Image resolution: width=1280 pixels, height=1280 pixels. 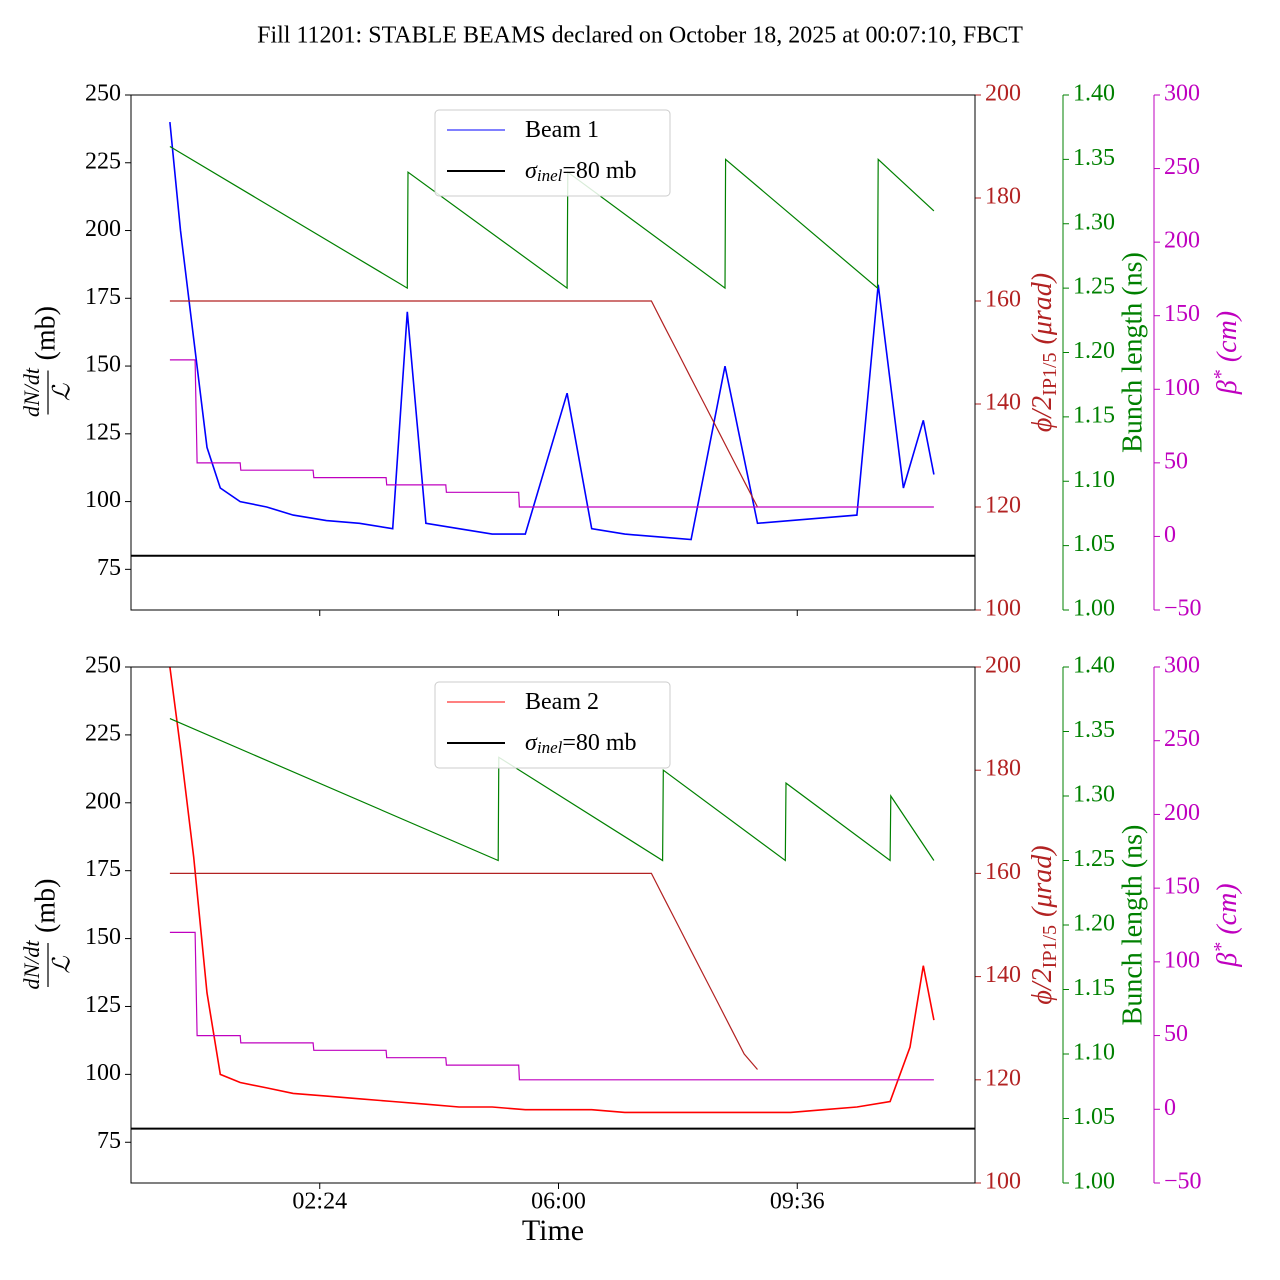 I want to click on legend-name: Beam 1, so click(x=562, y=130).